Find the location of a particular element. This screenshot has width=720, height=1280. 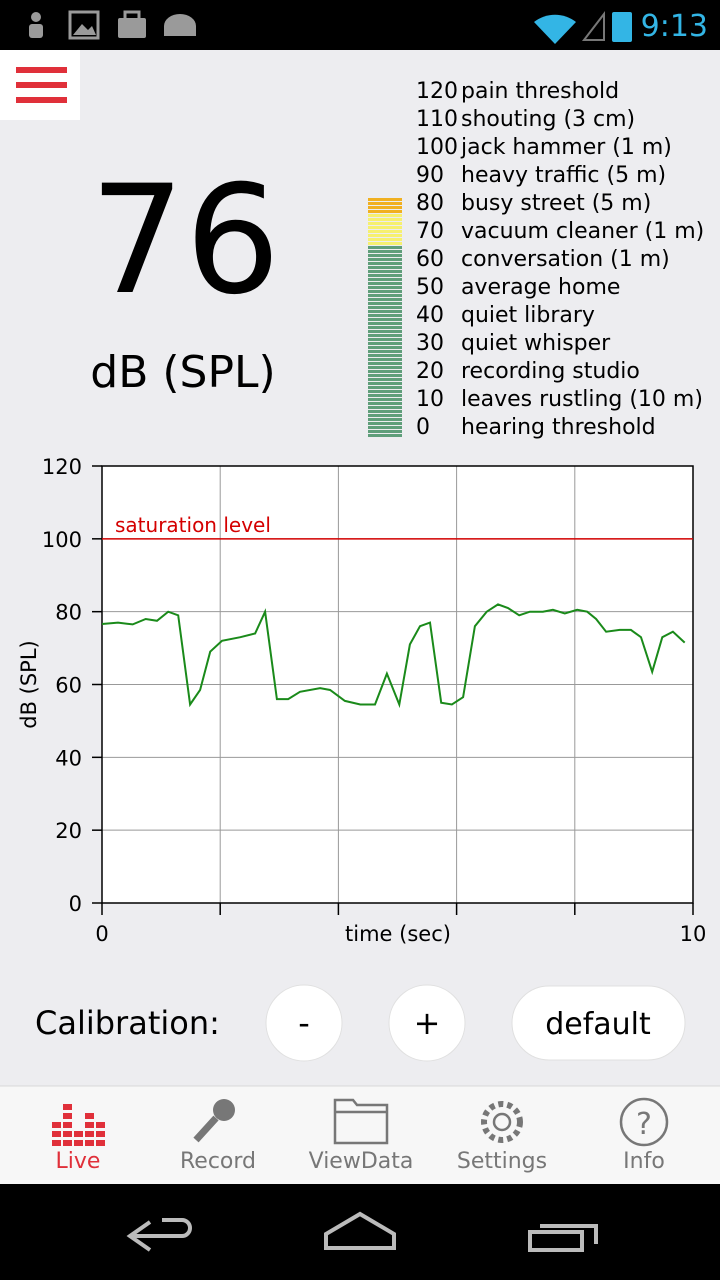

menu-button is located at coordinates (40, 85).